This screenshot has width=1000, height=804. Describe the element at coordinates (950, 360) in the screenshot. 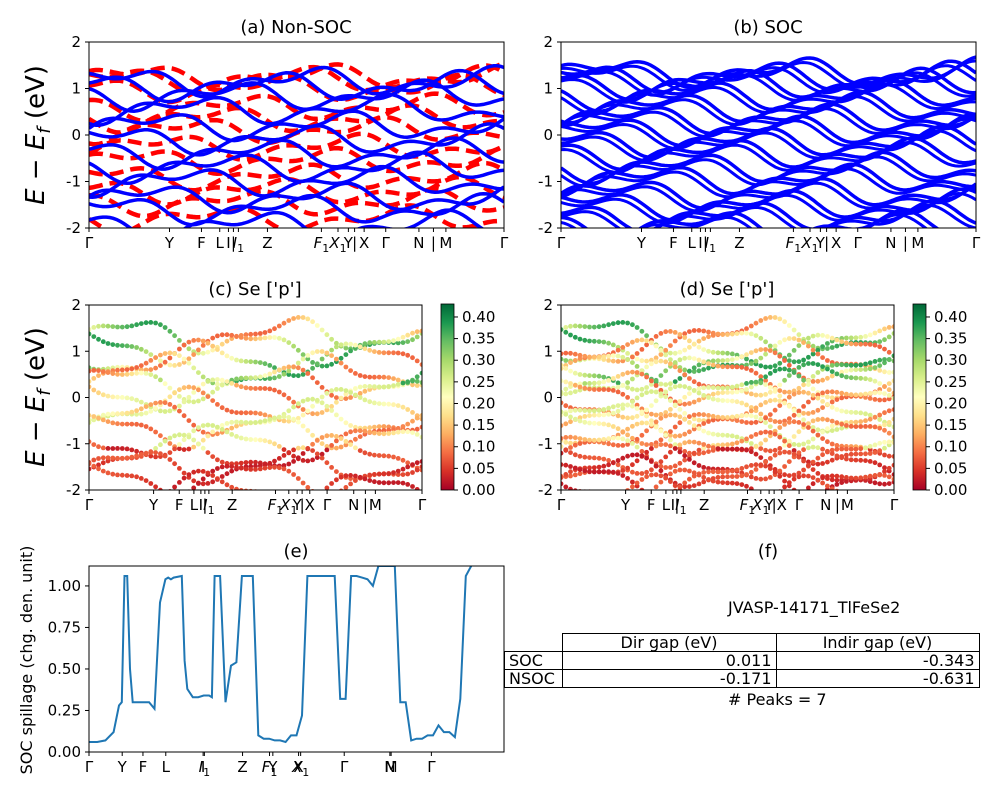

I see `colorbar-tick-label: 0.30` at that location.